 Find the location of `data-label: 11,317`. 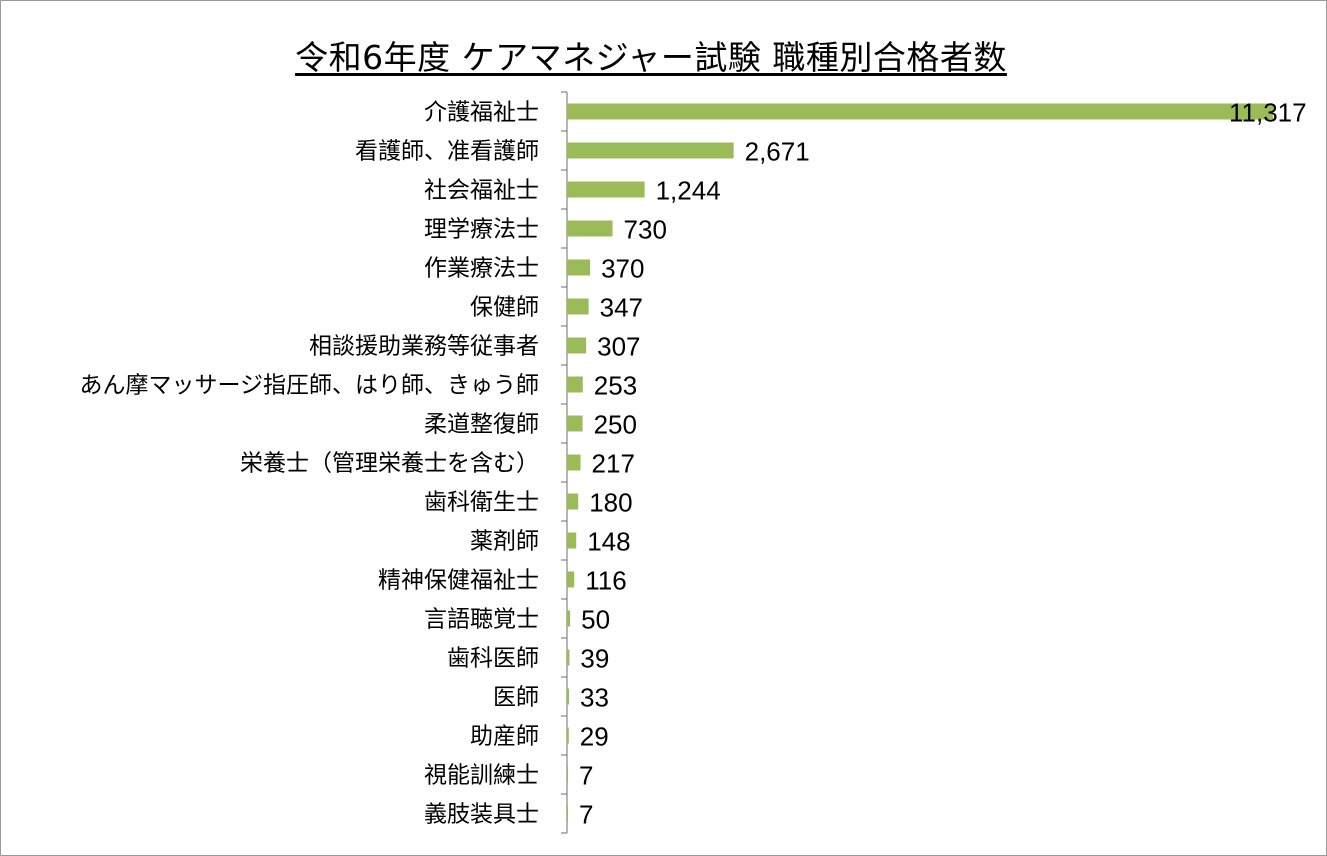

data-label: 11,317 is located at coordinates (1268, 113).